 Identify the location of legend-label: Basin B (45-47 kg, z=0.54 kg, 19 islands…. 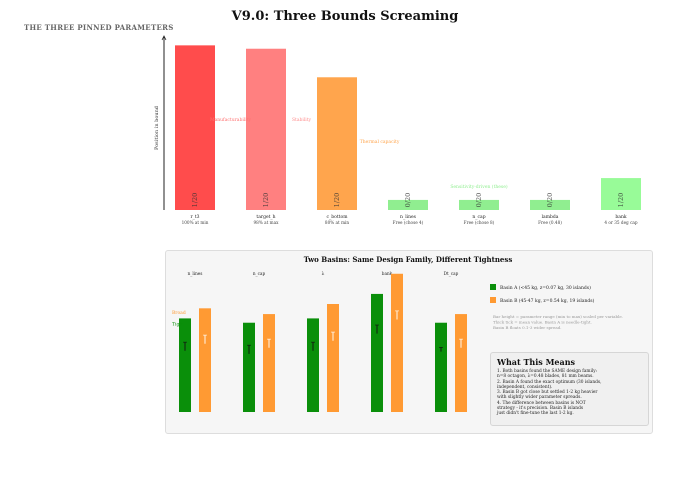
(547, 300).